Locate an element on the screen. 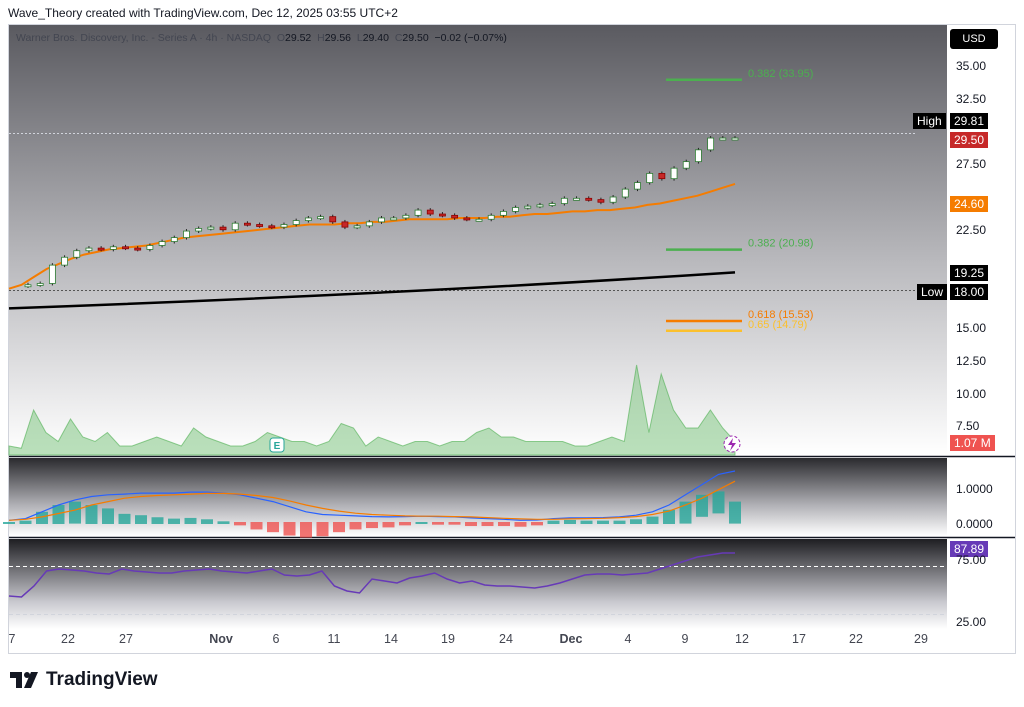  price-axis-label: 7.50 is located at coordinates (968, 426).